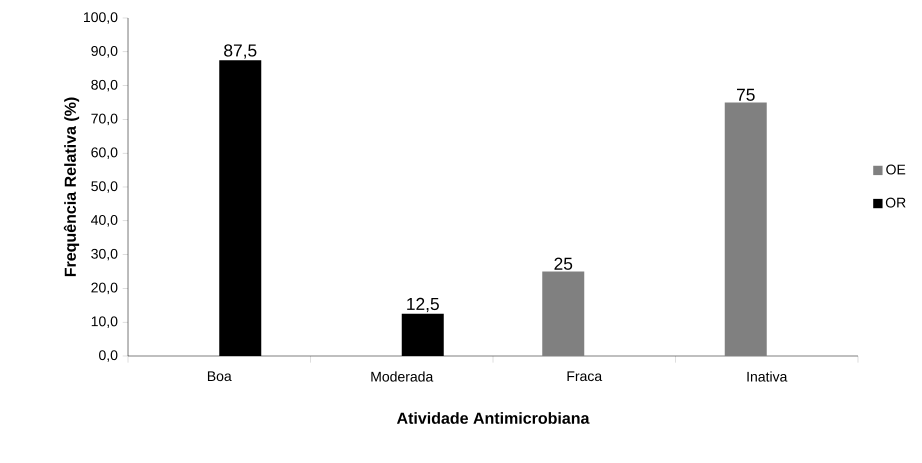 The image size is (922, 463). What do you see at coordinates (104, 221) in the screenshot?
I see `y-tick-label: 40,0` at bounding box center [104, 221].